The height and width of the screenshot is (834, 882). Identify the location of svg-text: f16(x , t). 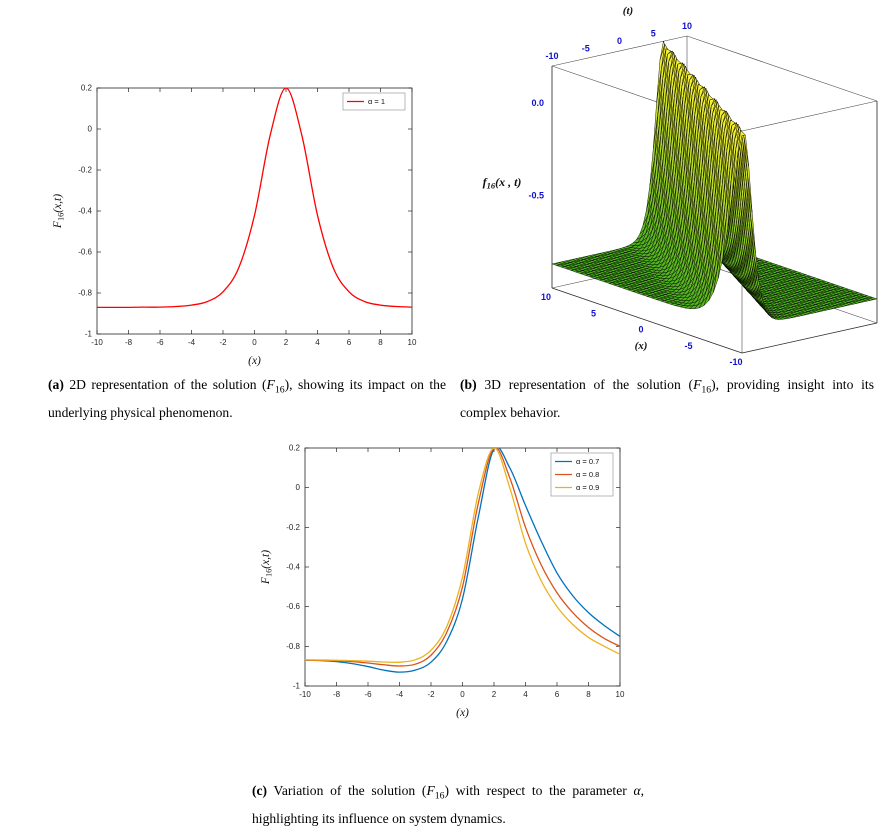
(502, 183).